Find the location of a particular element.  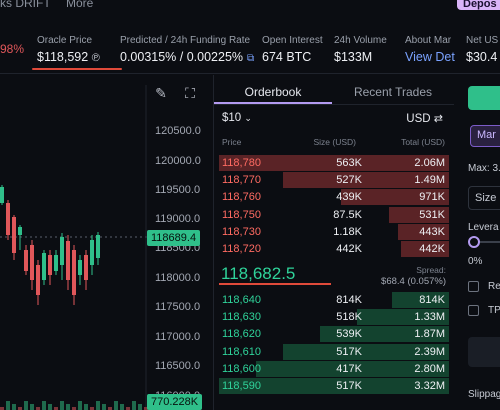

stat-oracle-price: Oracle Price $118,592 ℗ is located at coordinates (68, 49).